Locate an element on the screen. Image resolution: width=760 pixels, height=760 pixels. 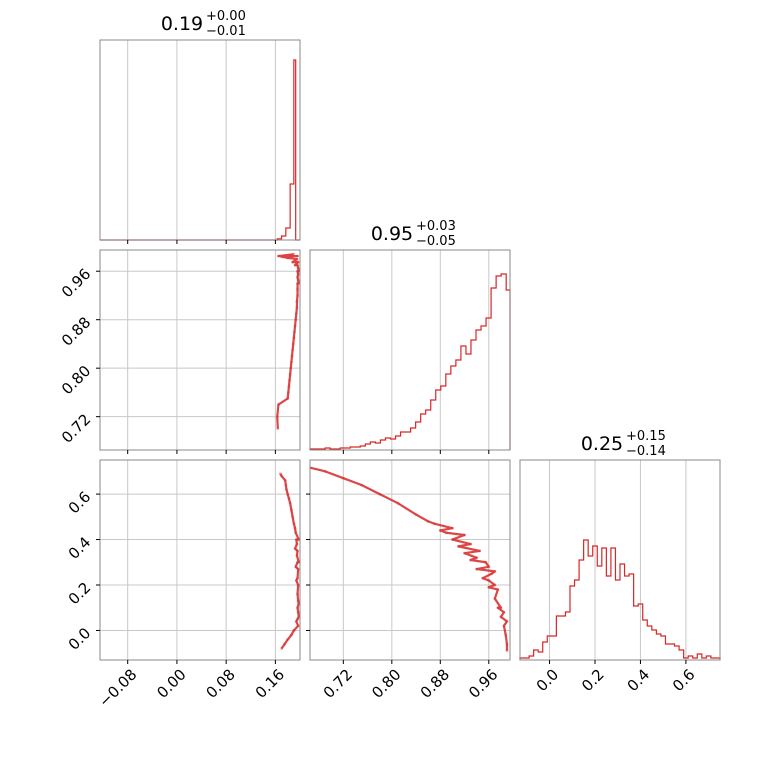
scatter-p1-p2 is located at coordinates (287, 341).